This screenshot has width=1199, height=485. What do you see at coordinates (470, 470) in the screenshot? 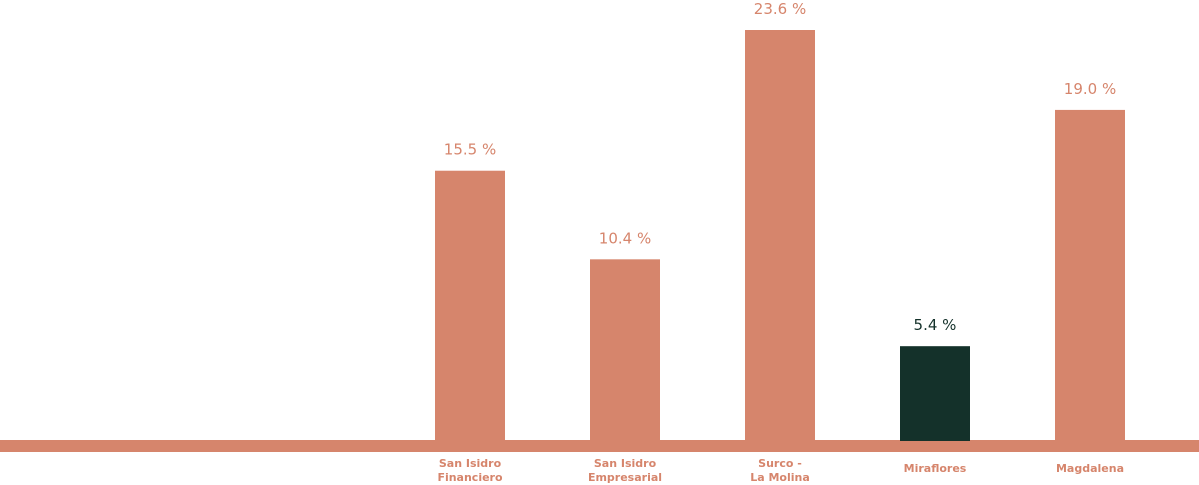
I see `tick-label-0: San Isidro Financiero` at bounding box center [470, 470].